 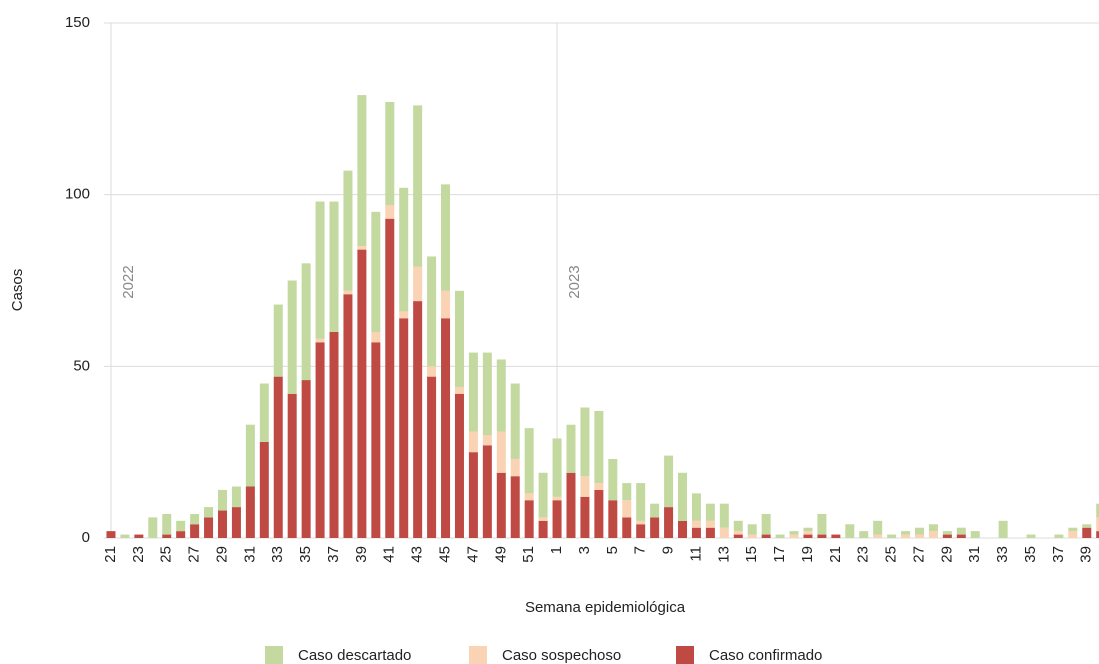 What do you see at coordinates (277, 554) in the screenshot?
I see `x-tick-label: 33` at bounding box center [277, 554].